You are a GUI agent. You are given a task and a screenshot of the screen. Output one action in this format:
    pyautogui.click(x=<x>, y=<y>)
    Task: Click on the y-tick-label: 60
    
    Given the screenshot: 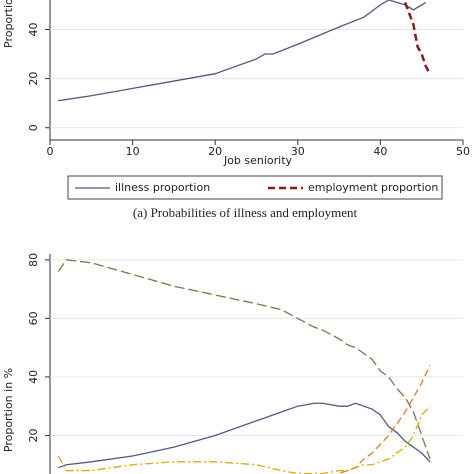 What is the action you would take?
    pyautogui.click(x=33, y=318)
    